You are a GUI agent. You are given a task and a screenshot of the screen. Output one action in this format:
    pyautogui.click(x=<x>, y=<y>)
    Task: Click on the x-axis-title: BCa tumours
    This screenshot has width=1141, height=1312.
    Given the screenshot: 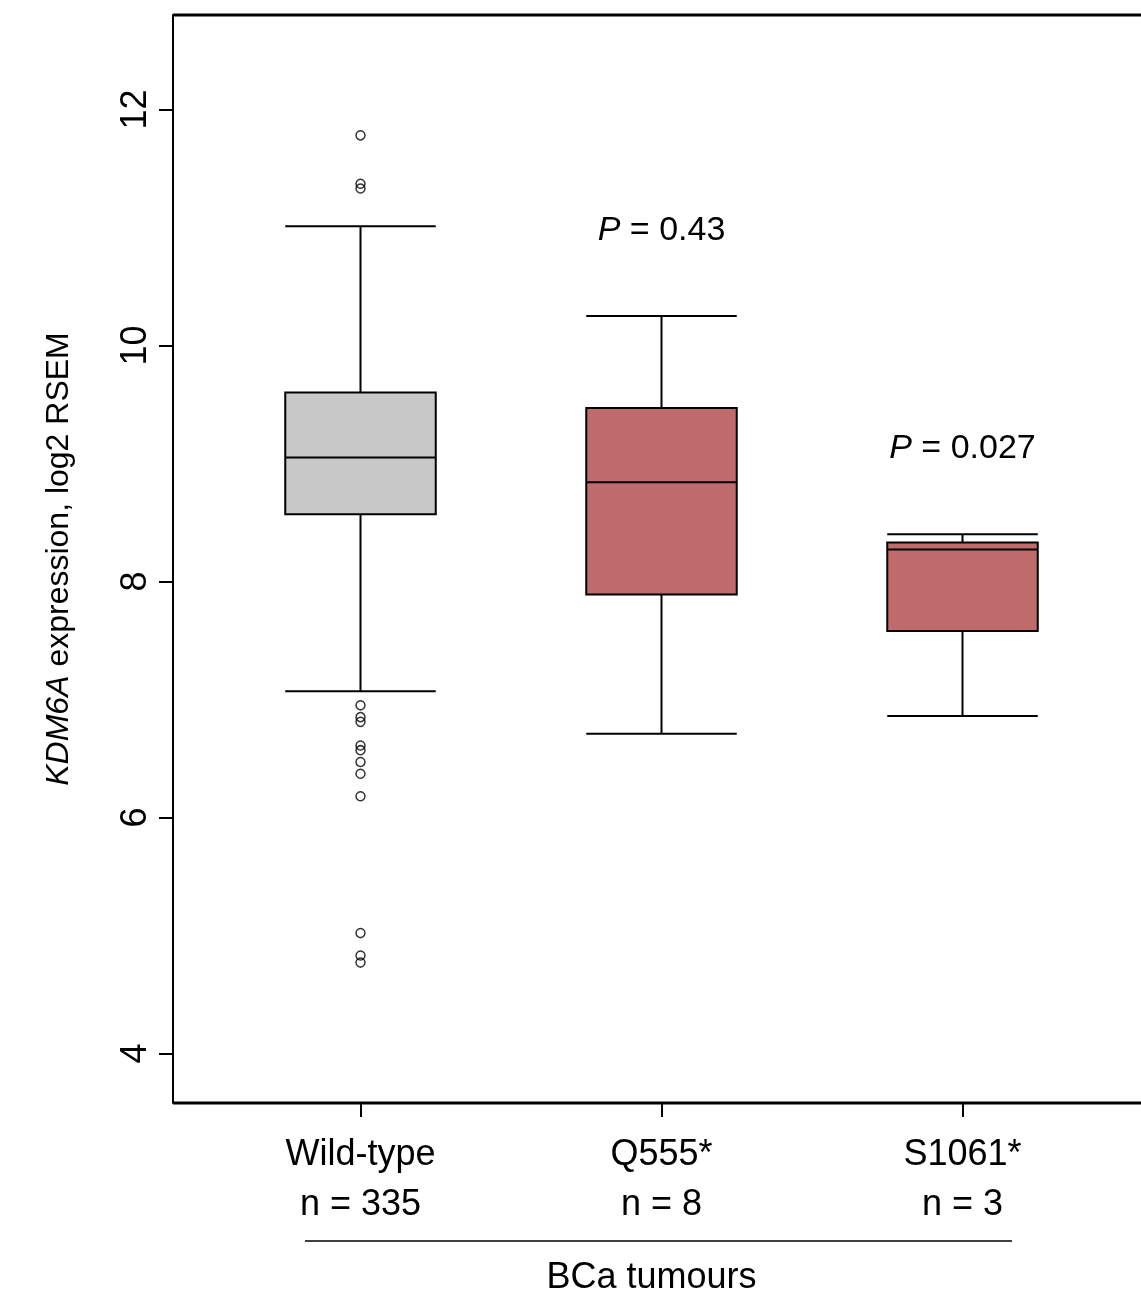 What is the action you would take?
    pyautogui.click(x=651, y=1275)
    